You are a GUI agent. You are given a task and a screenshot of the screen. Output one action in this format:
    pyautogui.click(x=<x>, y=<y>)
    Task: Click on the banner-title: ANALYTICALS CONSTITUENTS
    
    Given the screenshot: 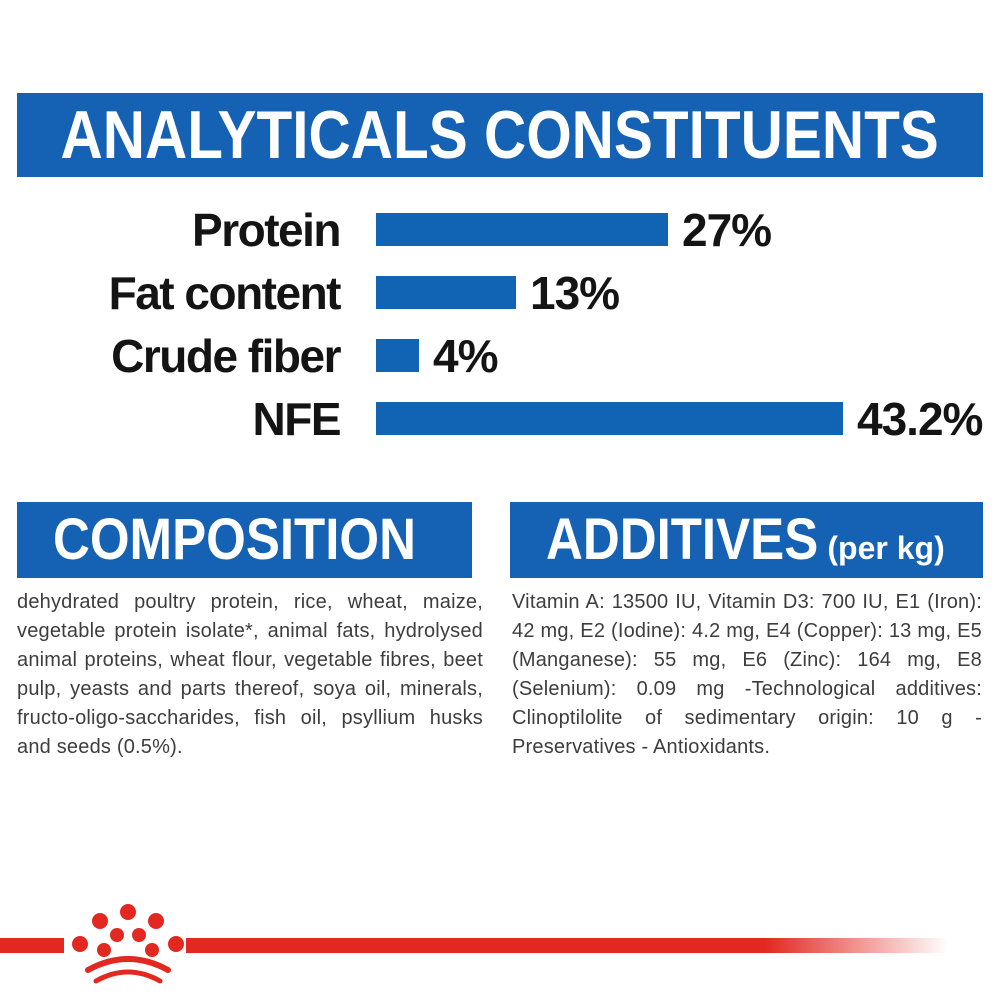 What is the action you would take?
    pyautogui.click(x=500, y=135)
    